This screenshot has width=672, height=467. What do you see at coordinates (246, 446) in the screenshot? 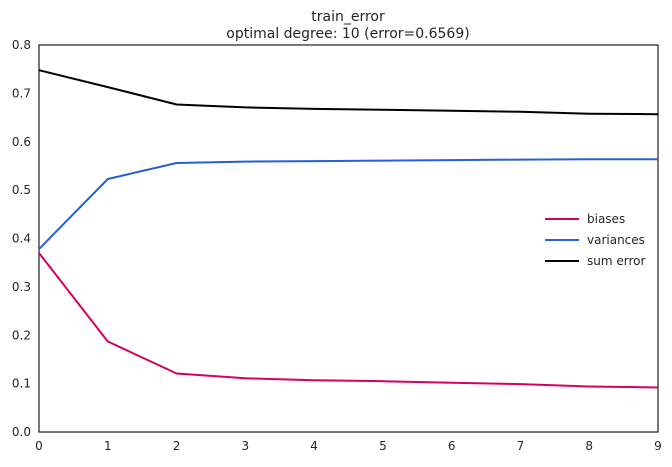
I see `x-tick-label: 3` at bounding box center [246, 446].